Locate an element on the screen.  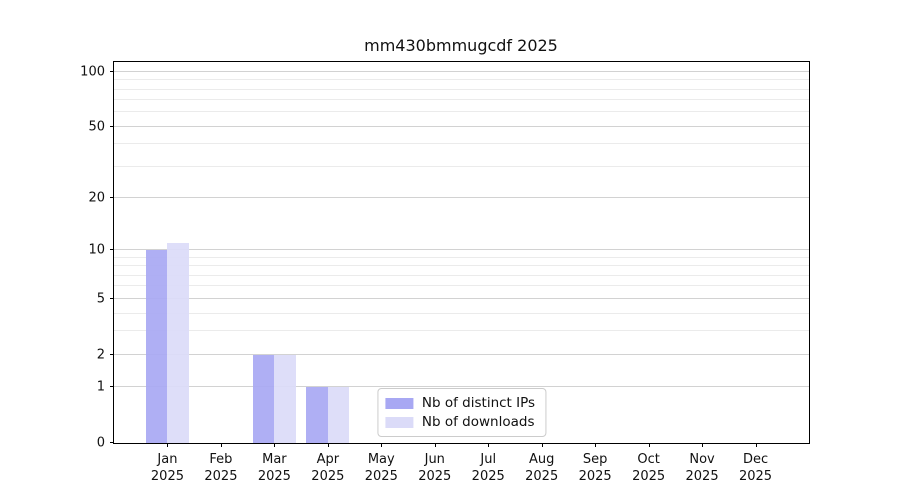
bar-apr-downloads is located at coordinates (338, 415).